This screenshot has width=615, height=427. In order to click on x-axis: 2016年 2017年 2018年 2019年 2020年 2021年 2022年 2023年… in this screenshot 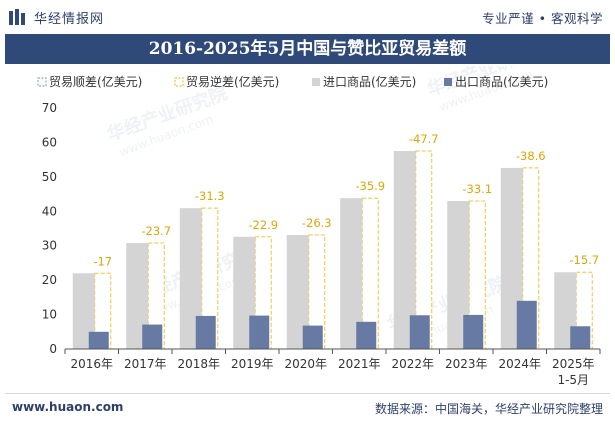, I will do `click(332, 367)`.